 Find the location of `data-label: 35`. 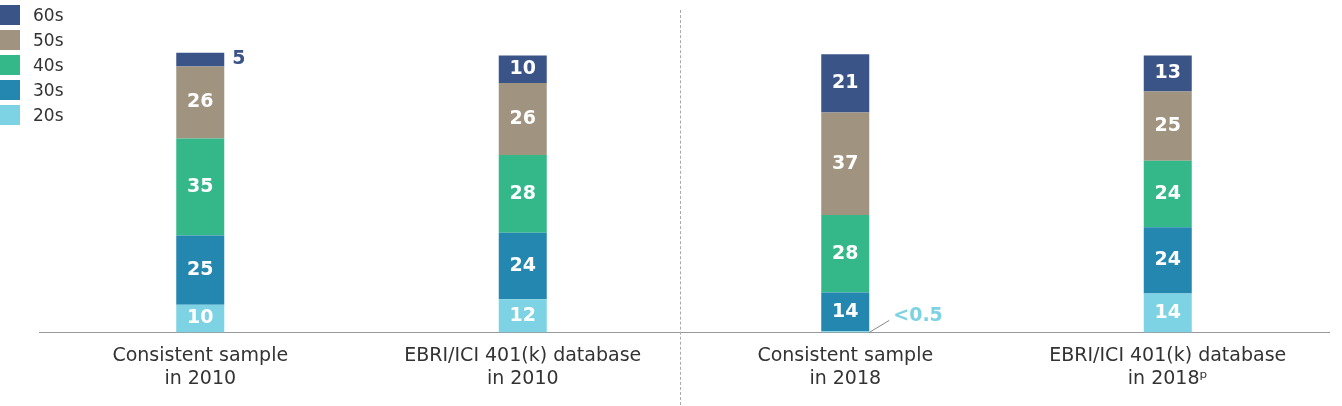

data-label: 35 is located at coordinates (200, 184).